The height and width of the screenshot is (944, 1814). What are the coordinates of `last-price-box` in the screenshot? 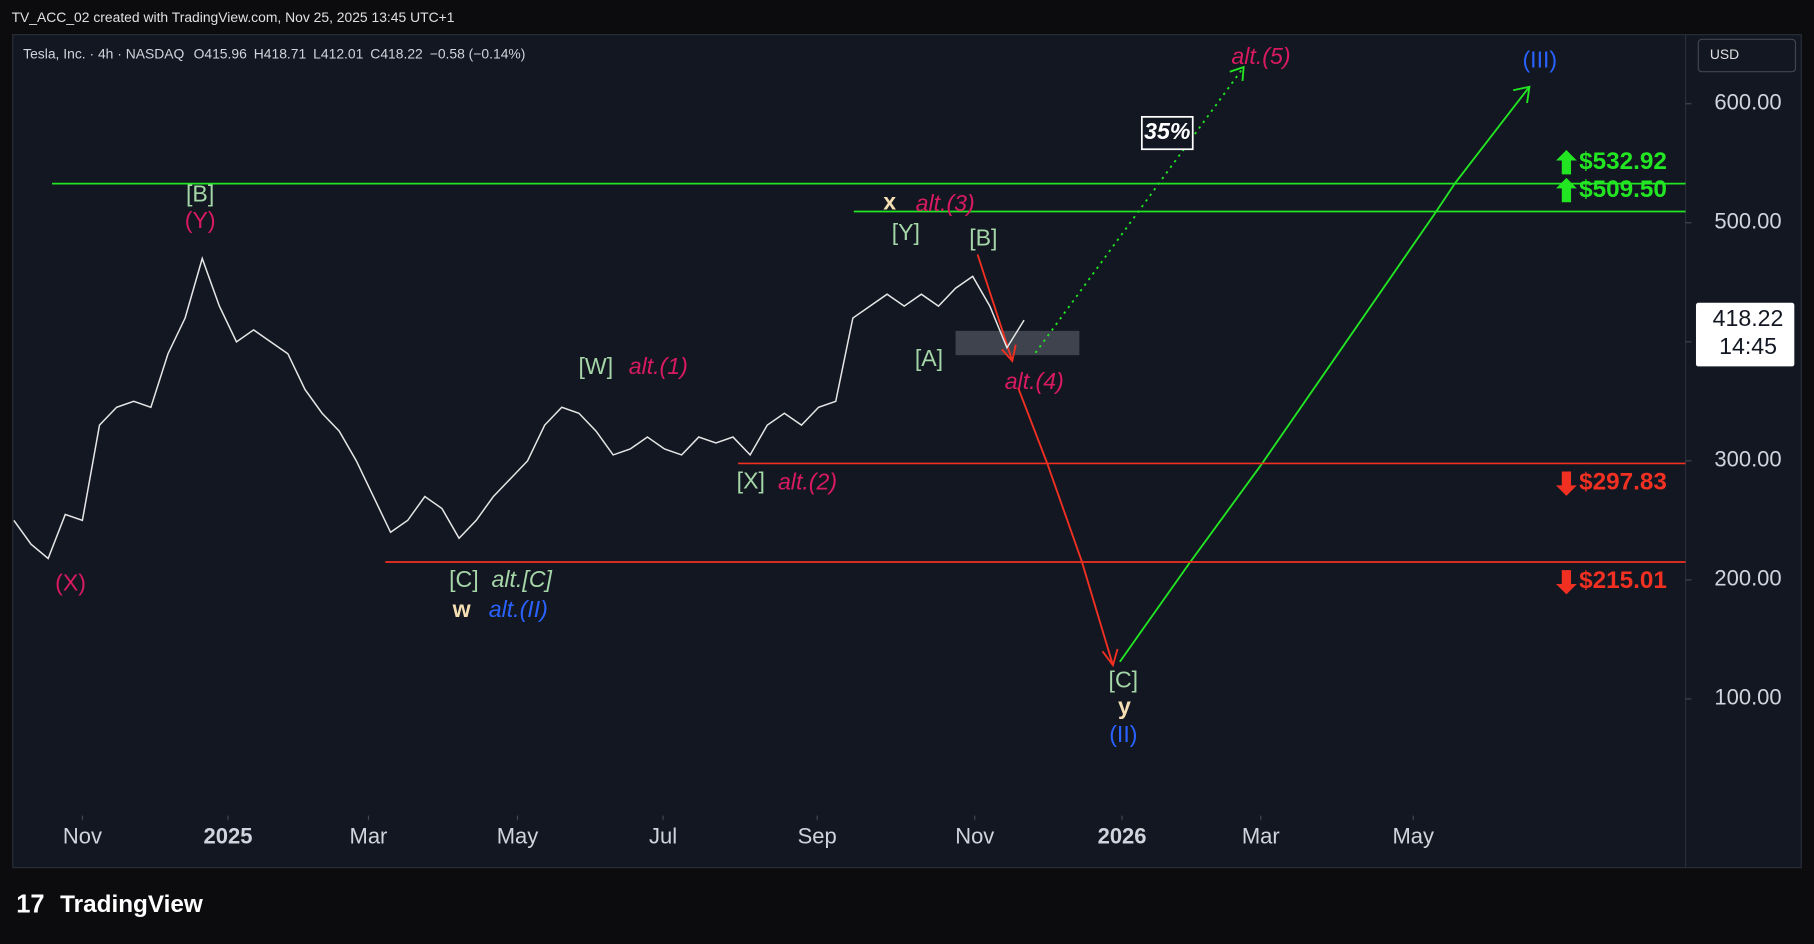 It's located at (1745, 334).